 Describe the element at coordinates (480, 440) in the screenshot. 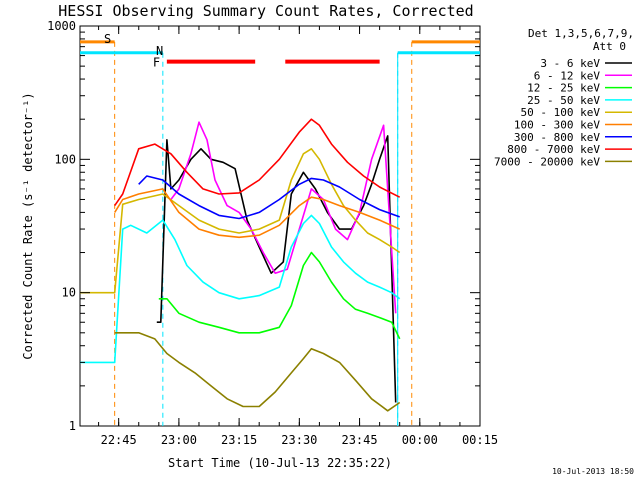

I see `x-tick-label: 00:15` at that location.